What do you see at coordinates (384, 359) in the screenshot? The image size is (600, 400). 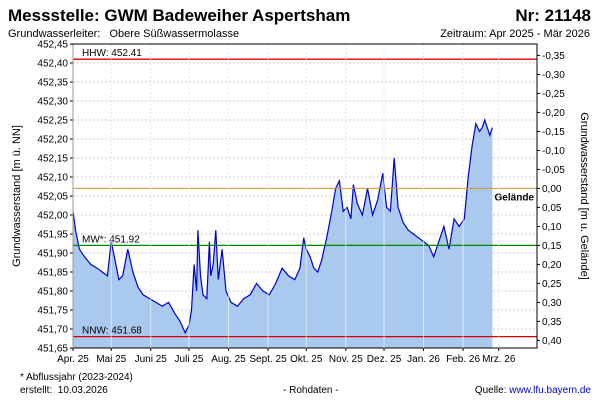 I see `x-tick-label: Dez. 25` at bounding box center [384, 359].